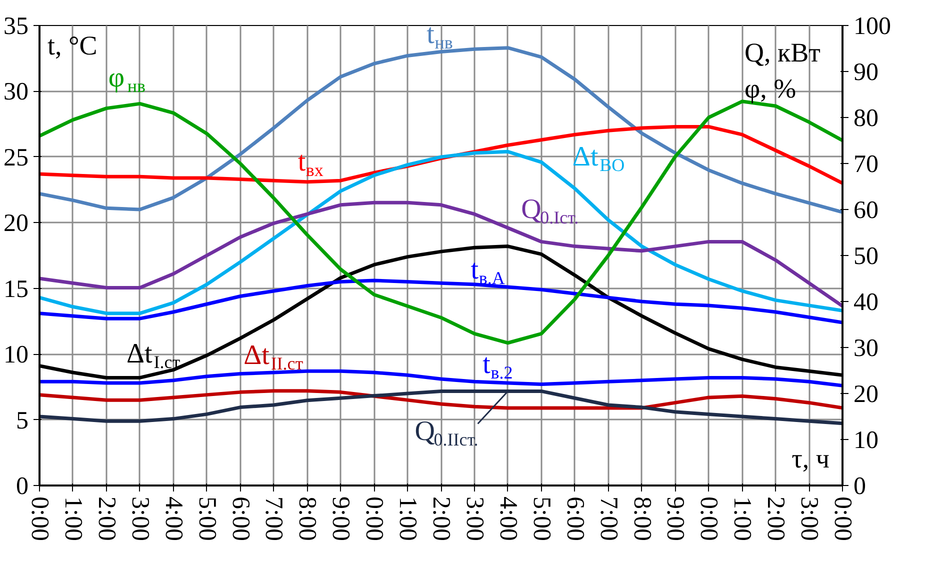 This screenshot has height=562, width=941. What do you see at coordinates (866, 164) in the screenshot?
I see `y2-tick-label: 70` at bounding box center [866, 164].